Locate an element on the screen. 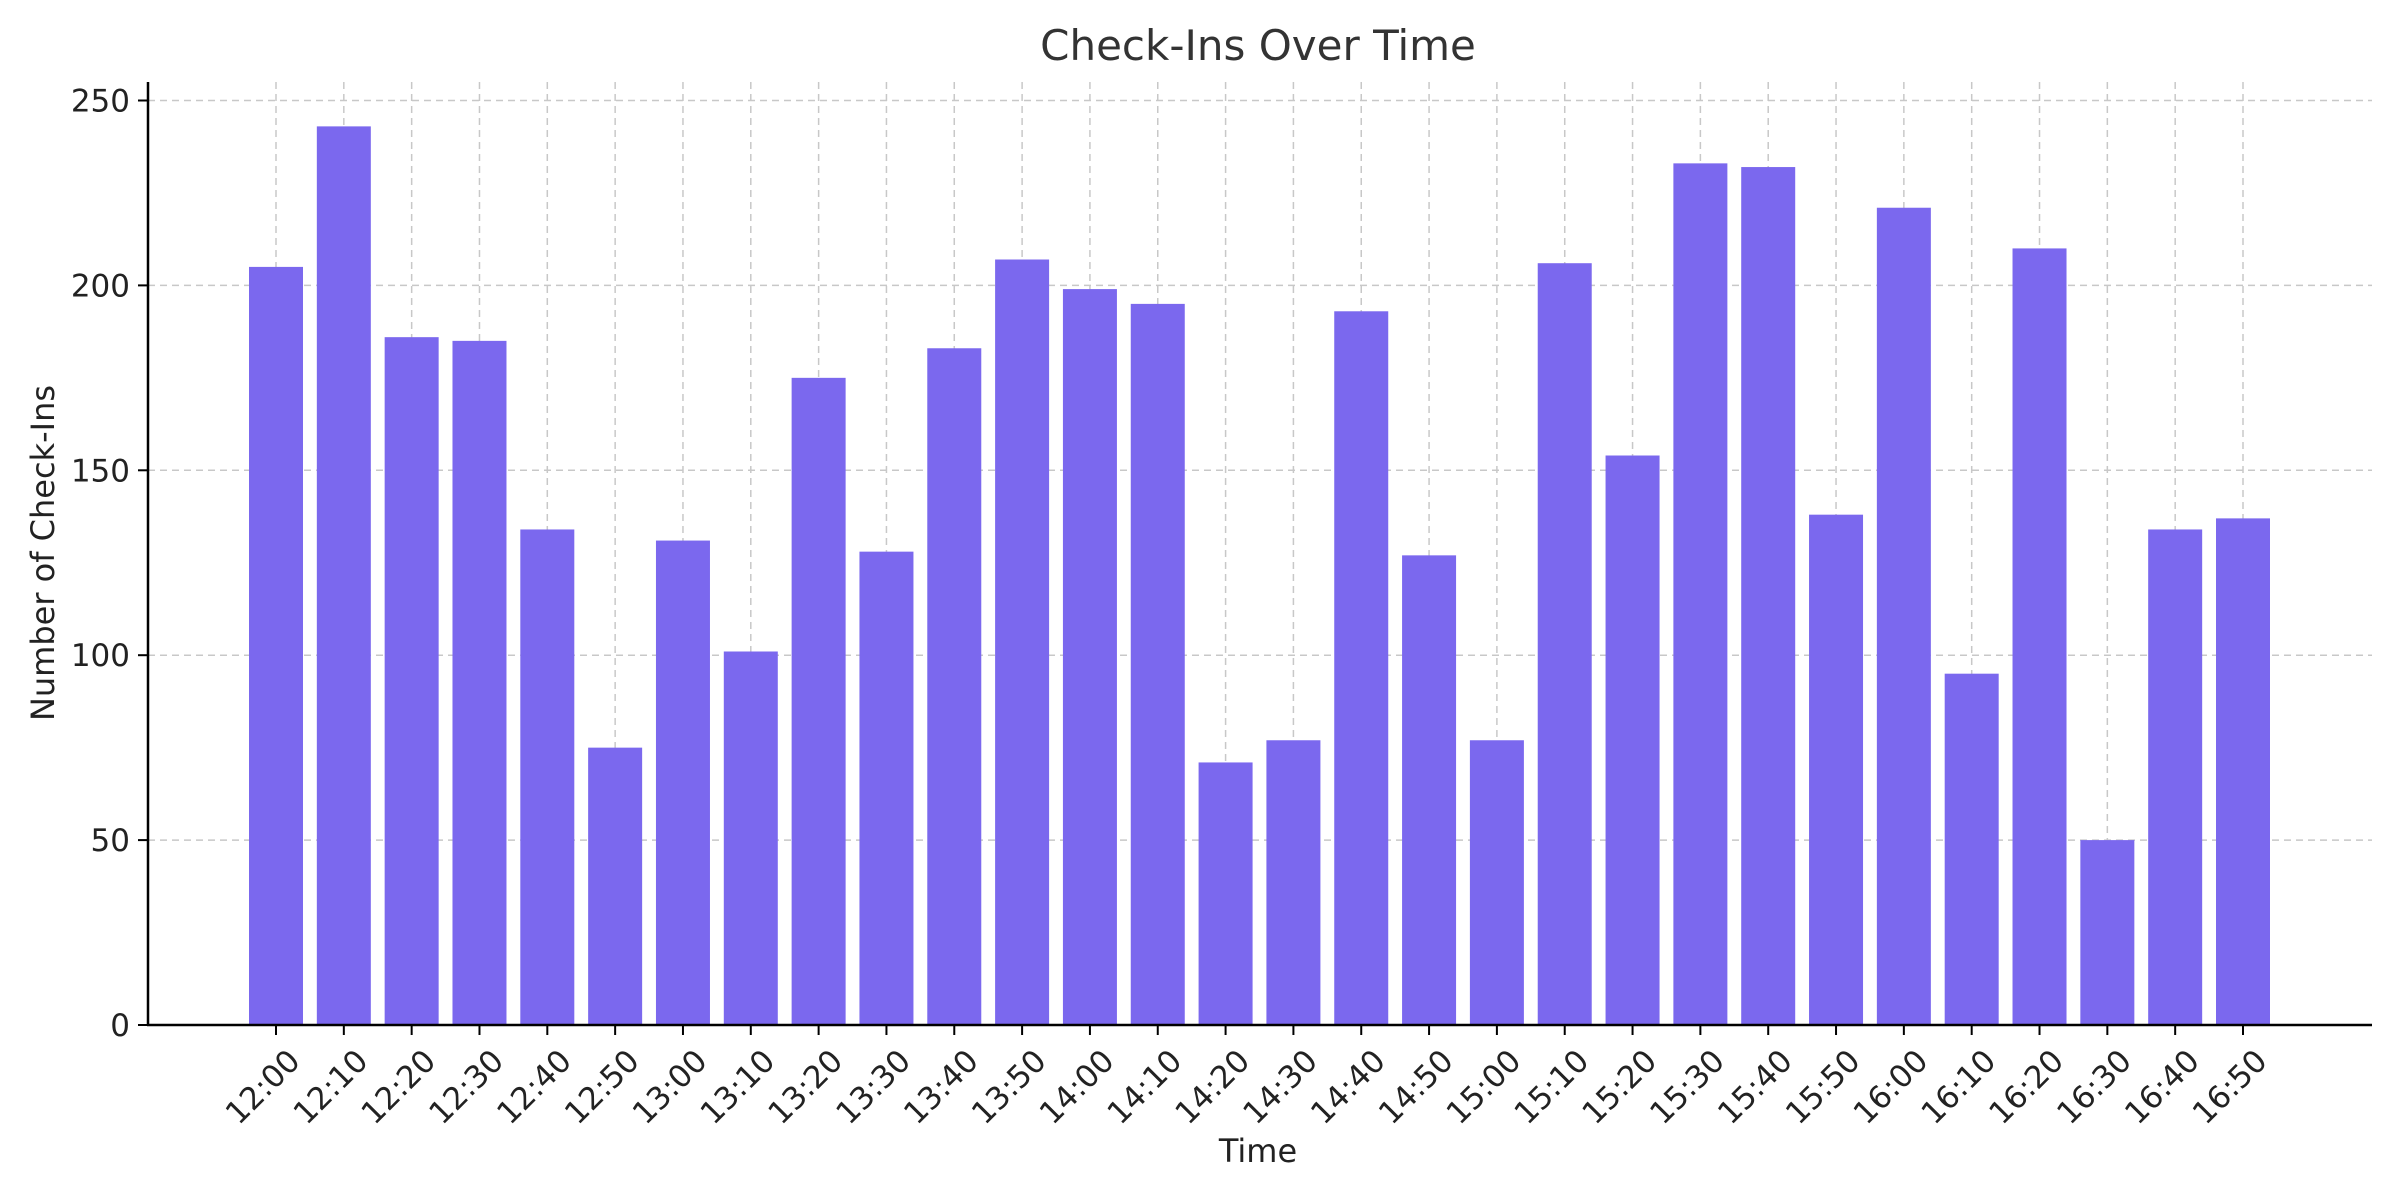 The height and width of the screenshot is (1200, 2400). x-tick-label: 14:50 is located at coordinates (1416, 1087).